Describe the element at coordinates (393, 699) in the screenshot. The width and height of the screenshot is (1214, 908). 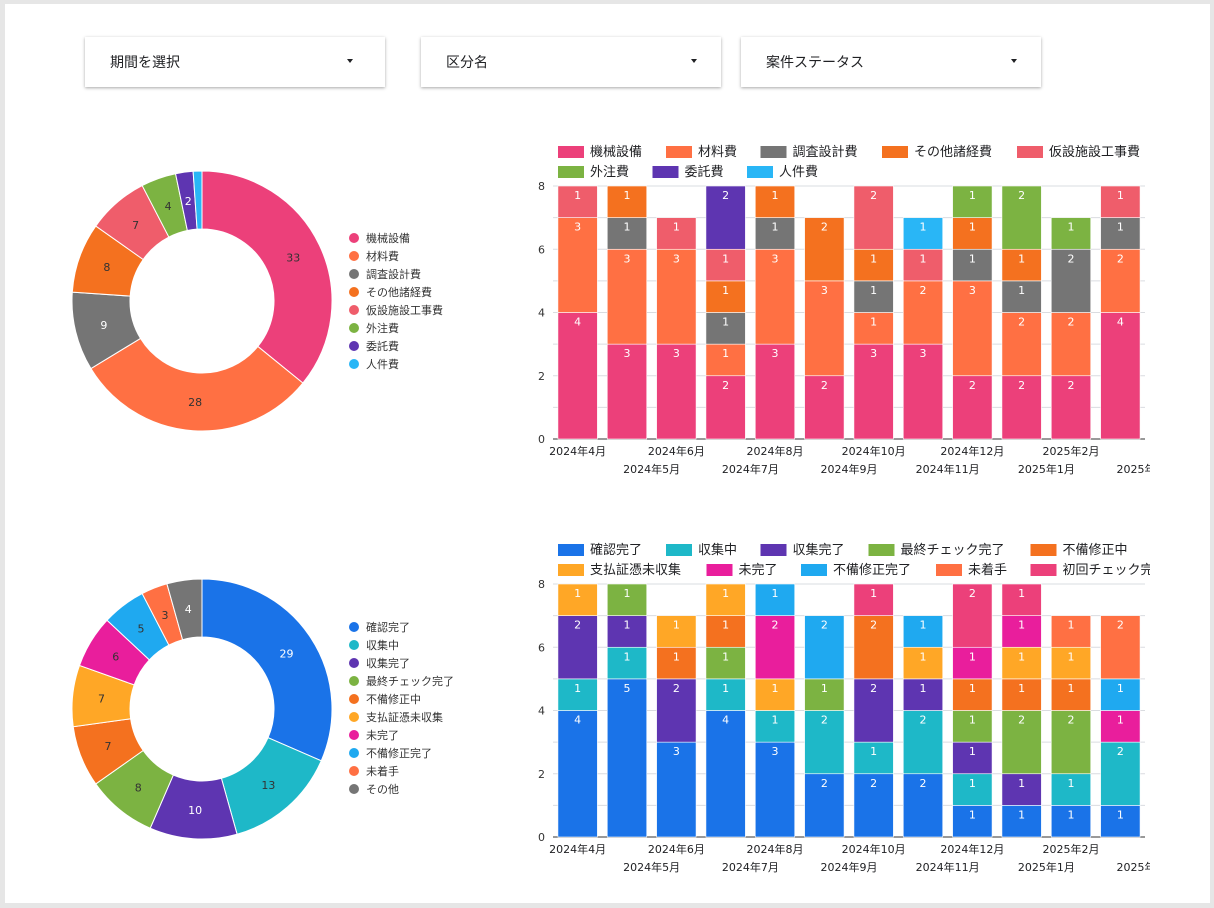
I see `legend-label: 不備修正中` at that location.